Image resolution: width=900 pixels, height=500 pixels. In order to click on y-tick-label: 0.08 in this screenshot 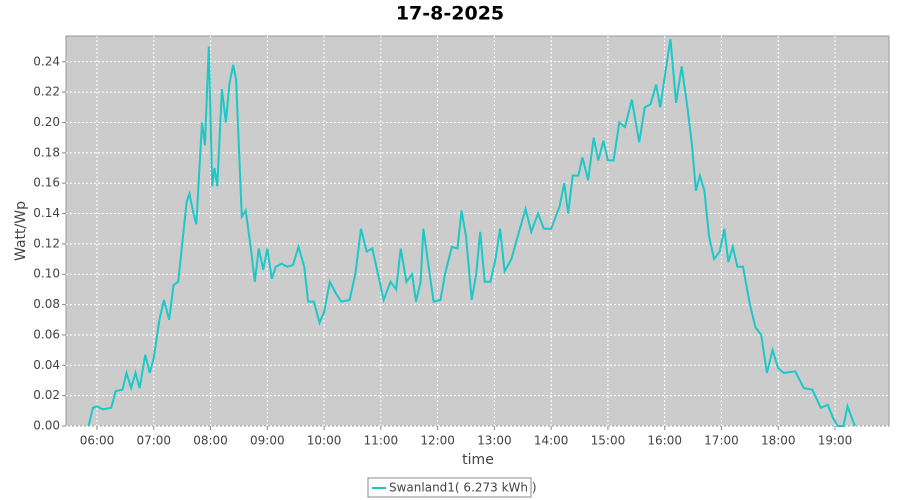, I will do `click(46, 304)`.